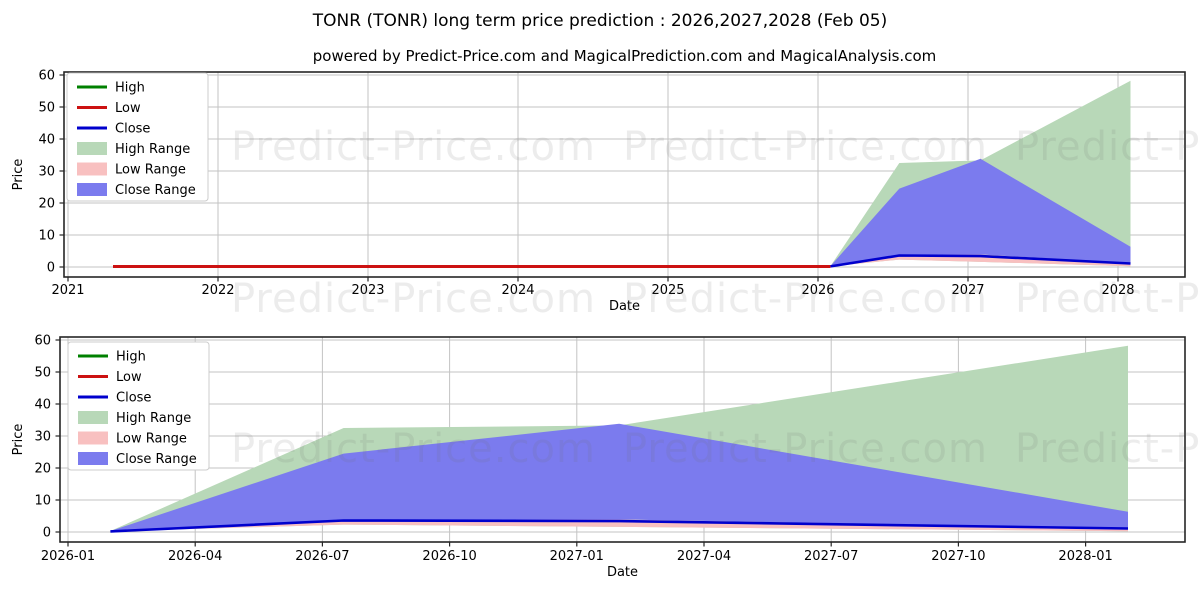  What do you see at coordinates (704, 556) in the screenshot?
I see `x-tick-label: 2027-04` at bounding box center [704, 556].